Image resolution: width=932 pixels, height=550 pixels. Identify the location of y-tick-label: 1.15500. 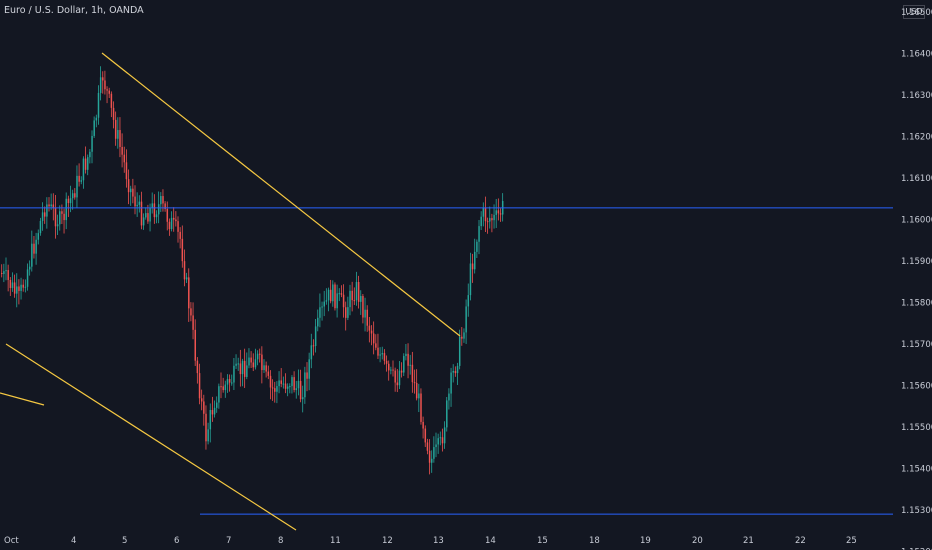
(916, 428).